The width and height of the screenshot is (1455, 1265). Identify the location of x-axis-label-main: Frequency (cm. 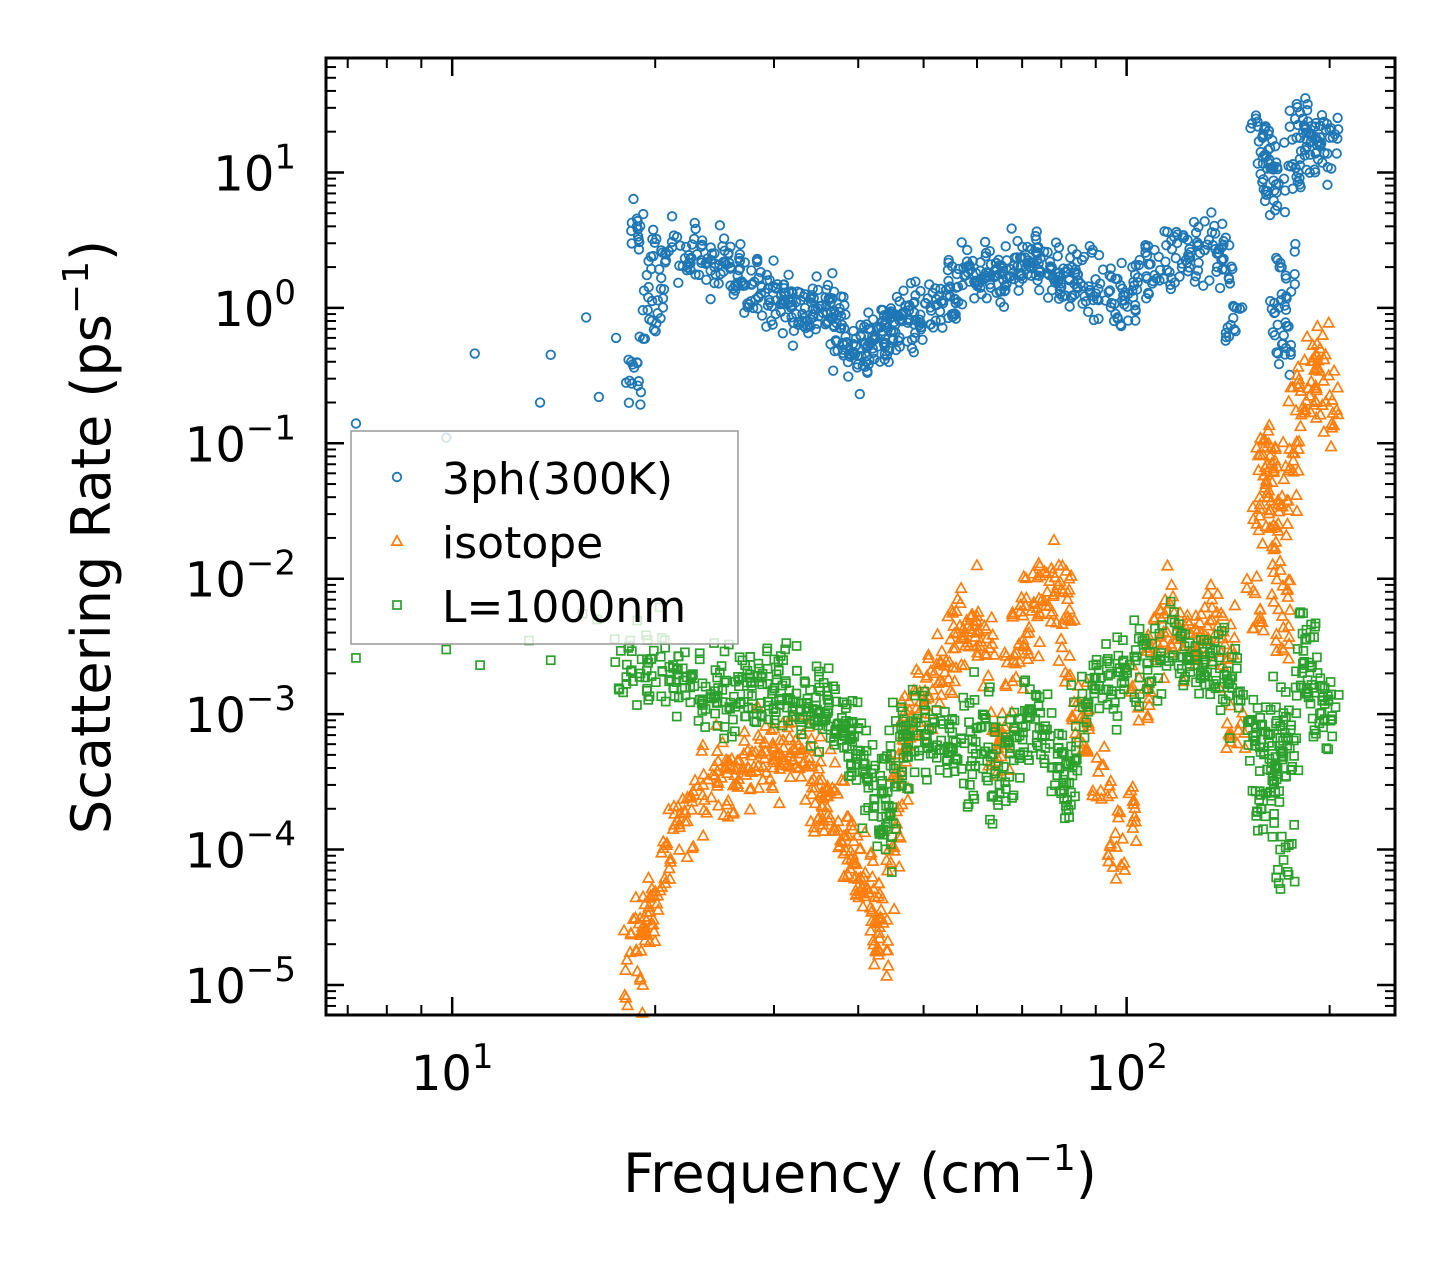
(823, 1173).